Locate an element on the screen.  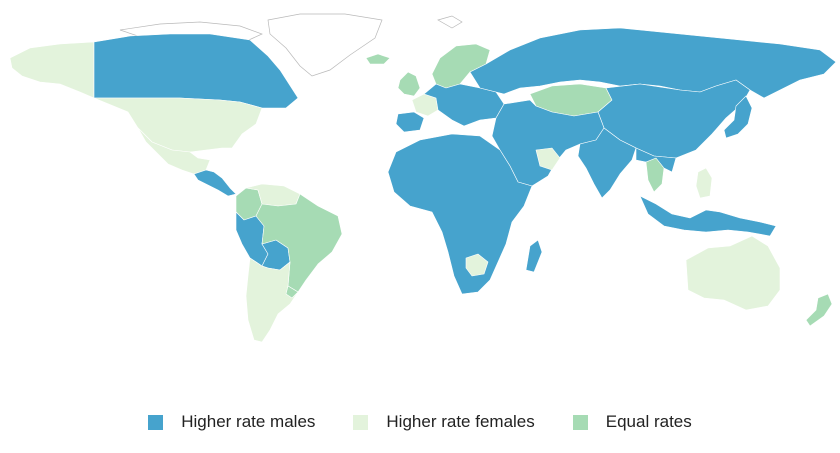
legend-swatch-males is located at coordinates (156, 422).